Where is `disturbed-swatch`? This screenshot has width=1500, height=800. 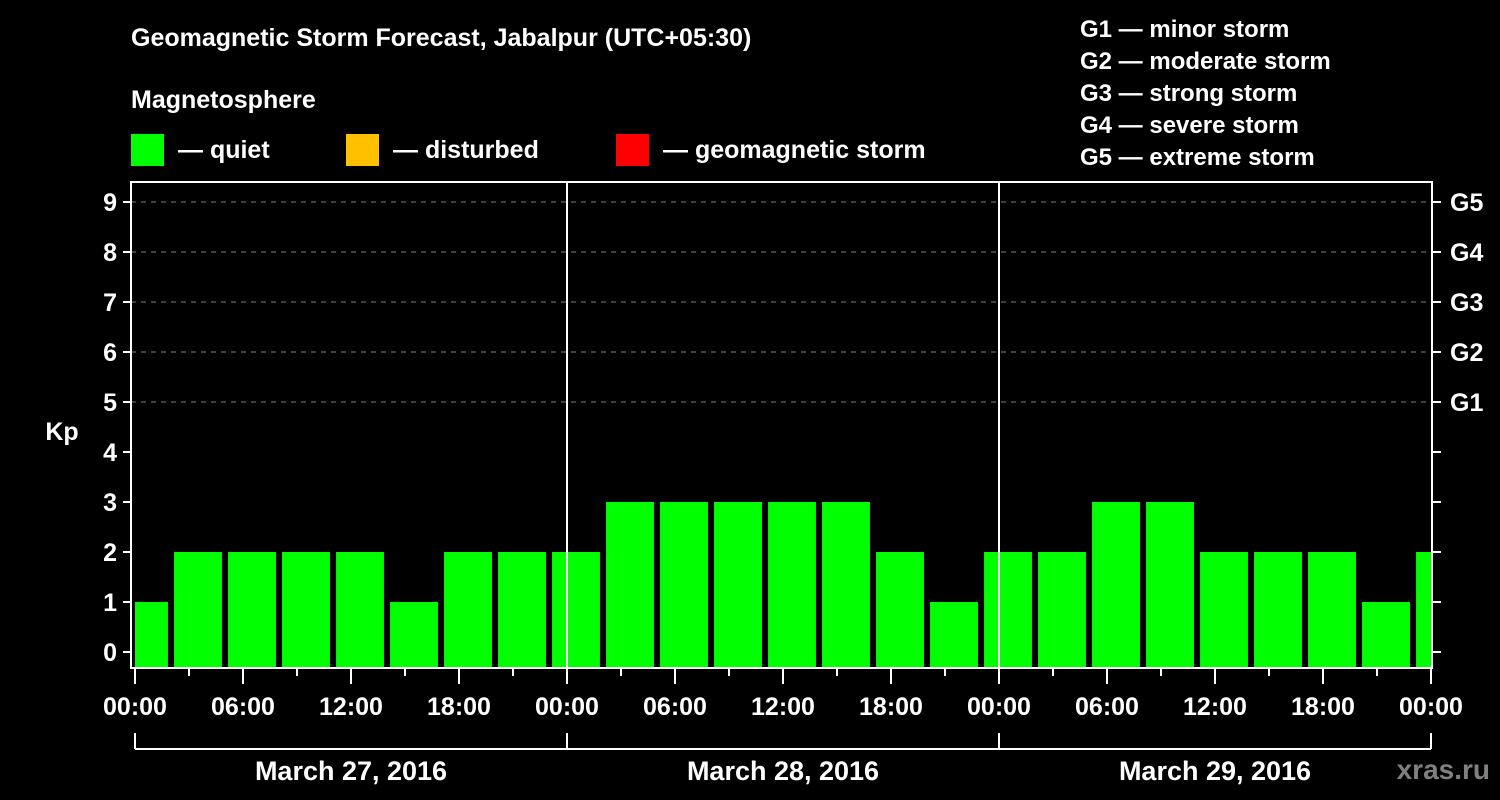
disturbed-swatch is located at coordinates (362, 150).